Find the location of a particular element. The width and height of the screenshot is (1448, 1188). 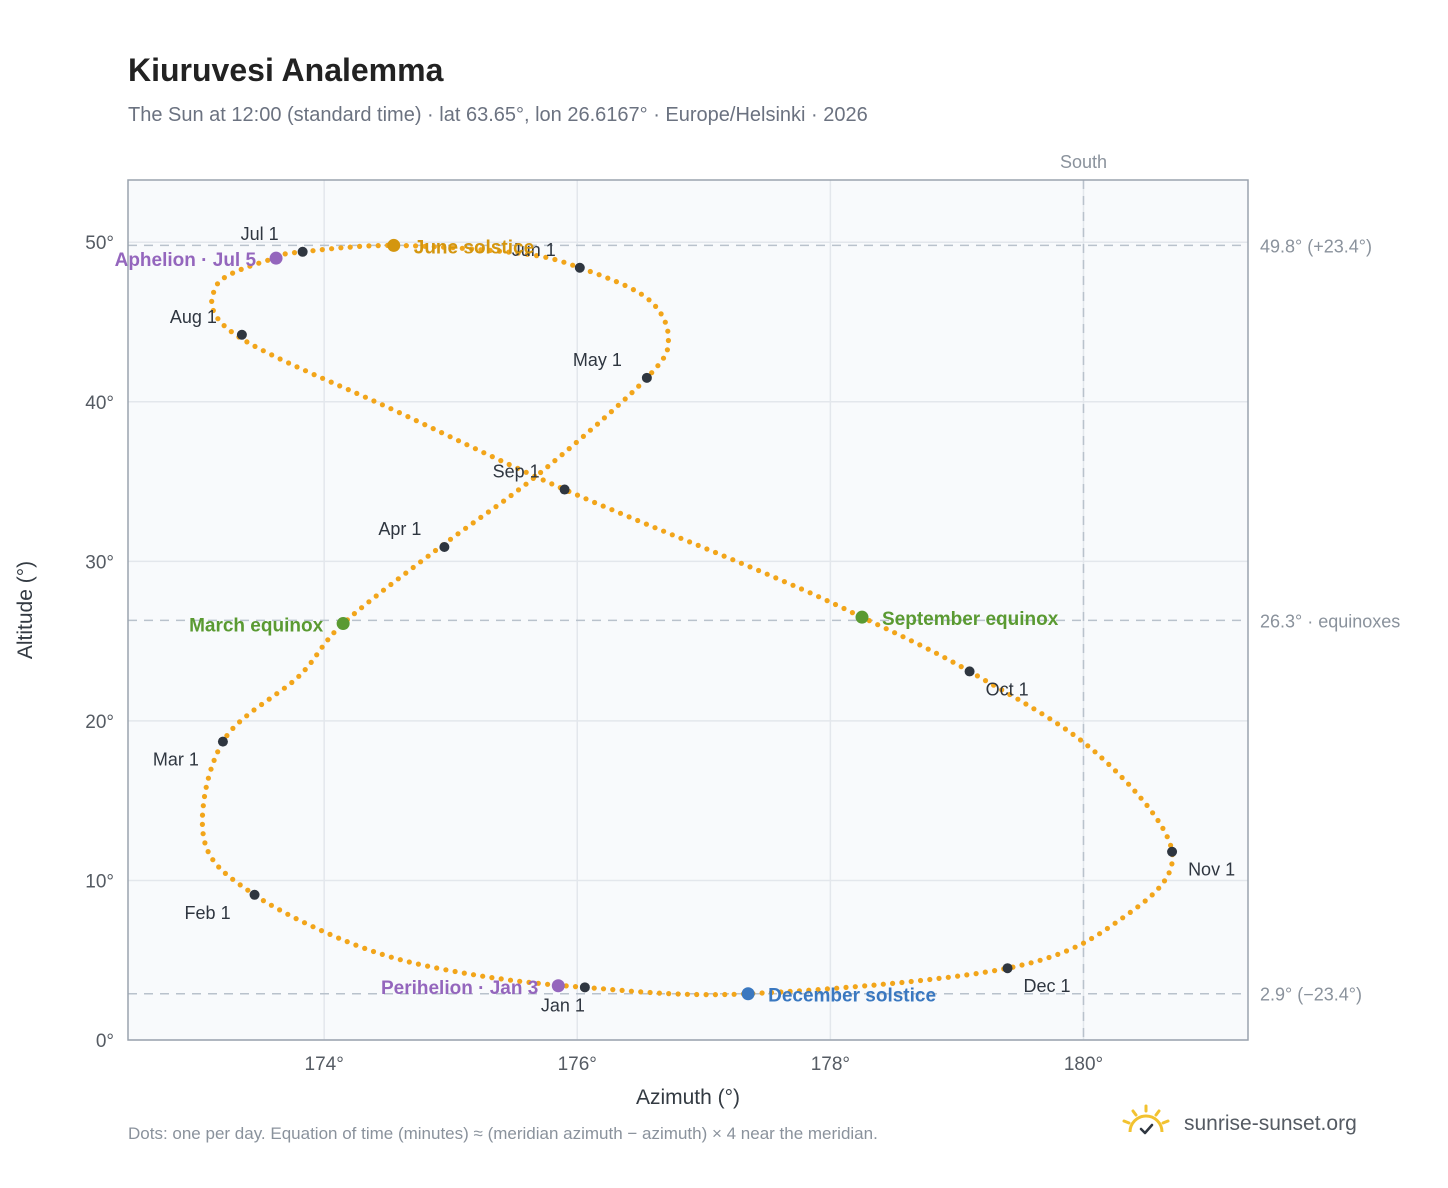

event-marker is located at coordinates (558, 986).